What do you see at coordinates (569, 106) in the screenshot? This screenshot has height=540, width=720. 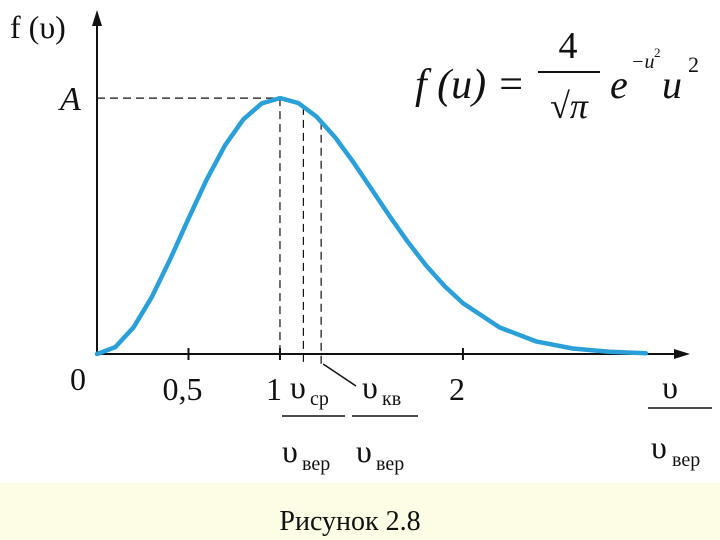 I see `formula-den: √π` at bounding box center [569, 106].